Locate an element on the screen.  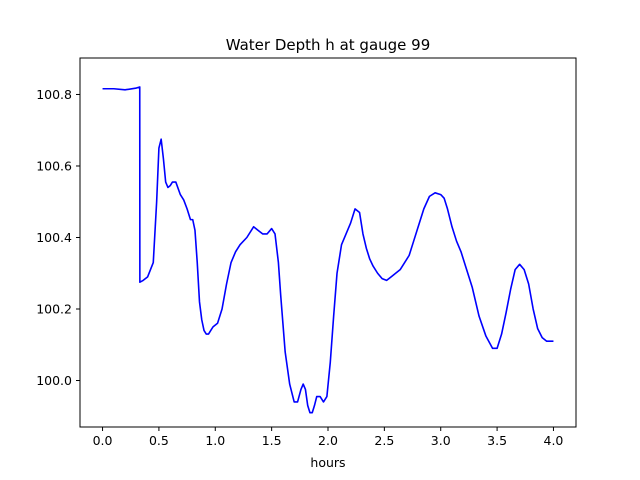
x-tick-label: 0.0 is located at coordinates (103, 440).